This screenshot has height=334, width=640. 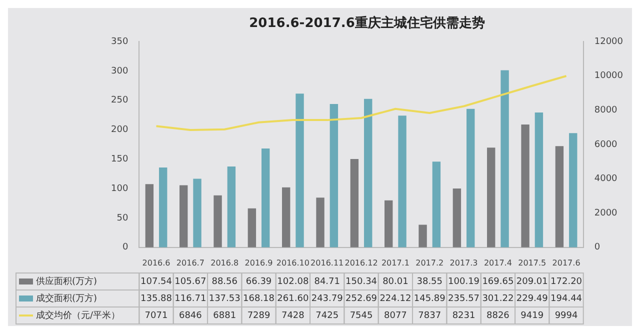 What do you see at coordinates (190, 281) in the screenshot?
I see `data-label: 105.67` at bounding box center [190, 281].